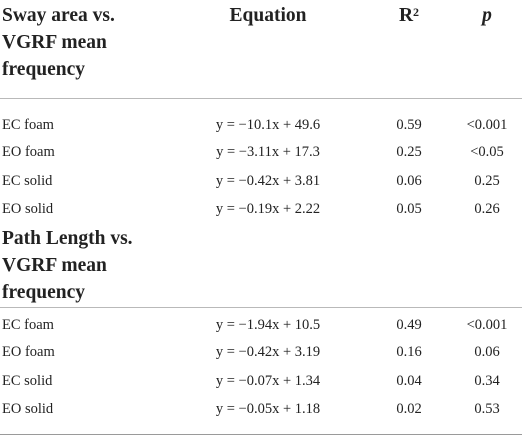 Image resolution: width=522 pixels, height=438 pixels. Describe the element at coordinates (406, 15) in the screenshot. I see `header-r2-base: R` at that location.